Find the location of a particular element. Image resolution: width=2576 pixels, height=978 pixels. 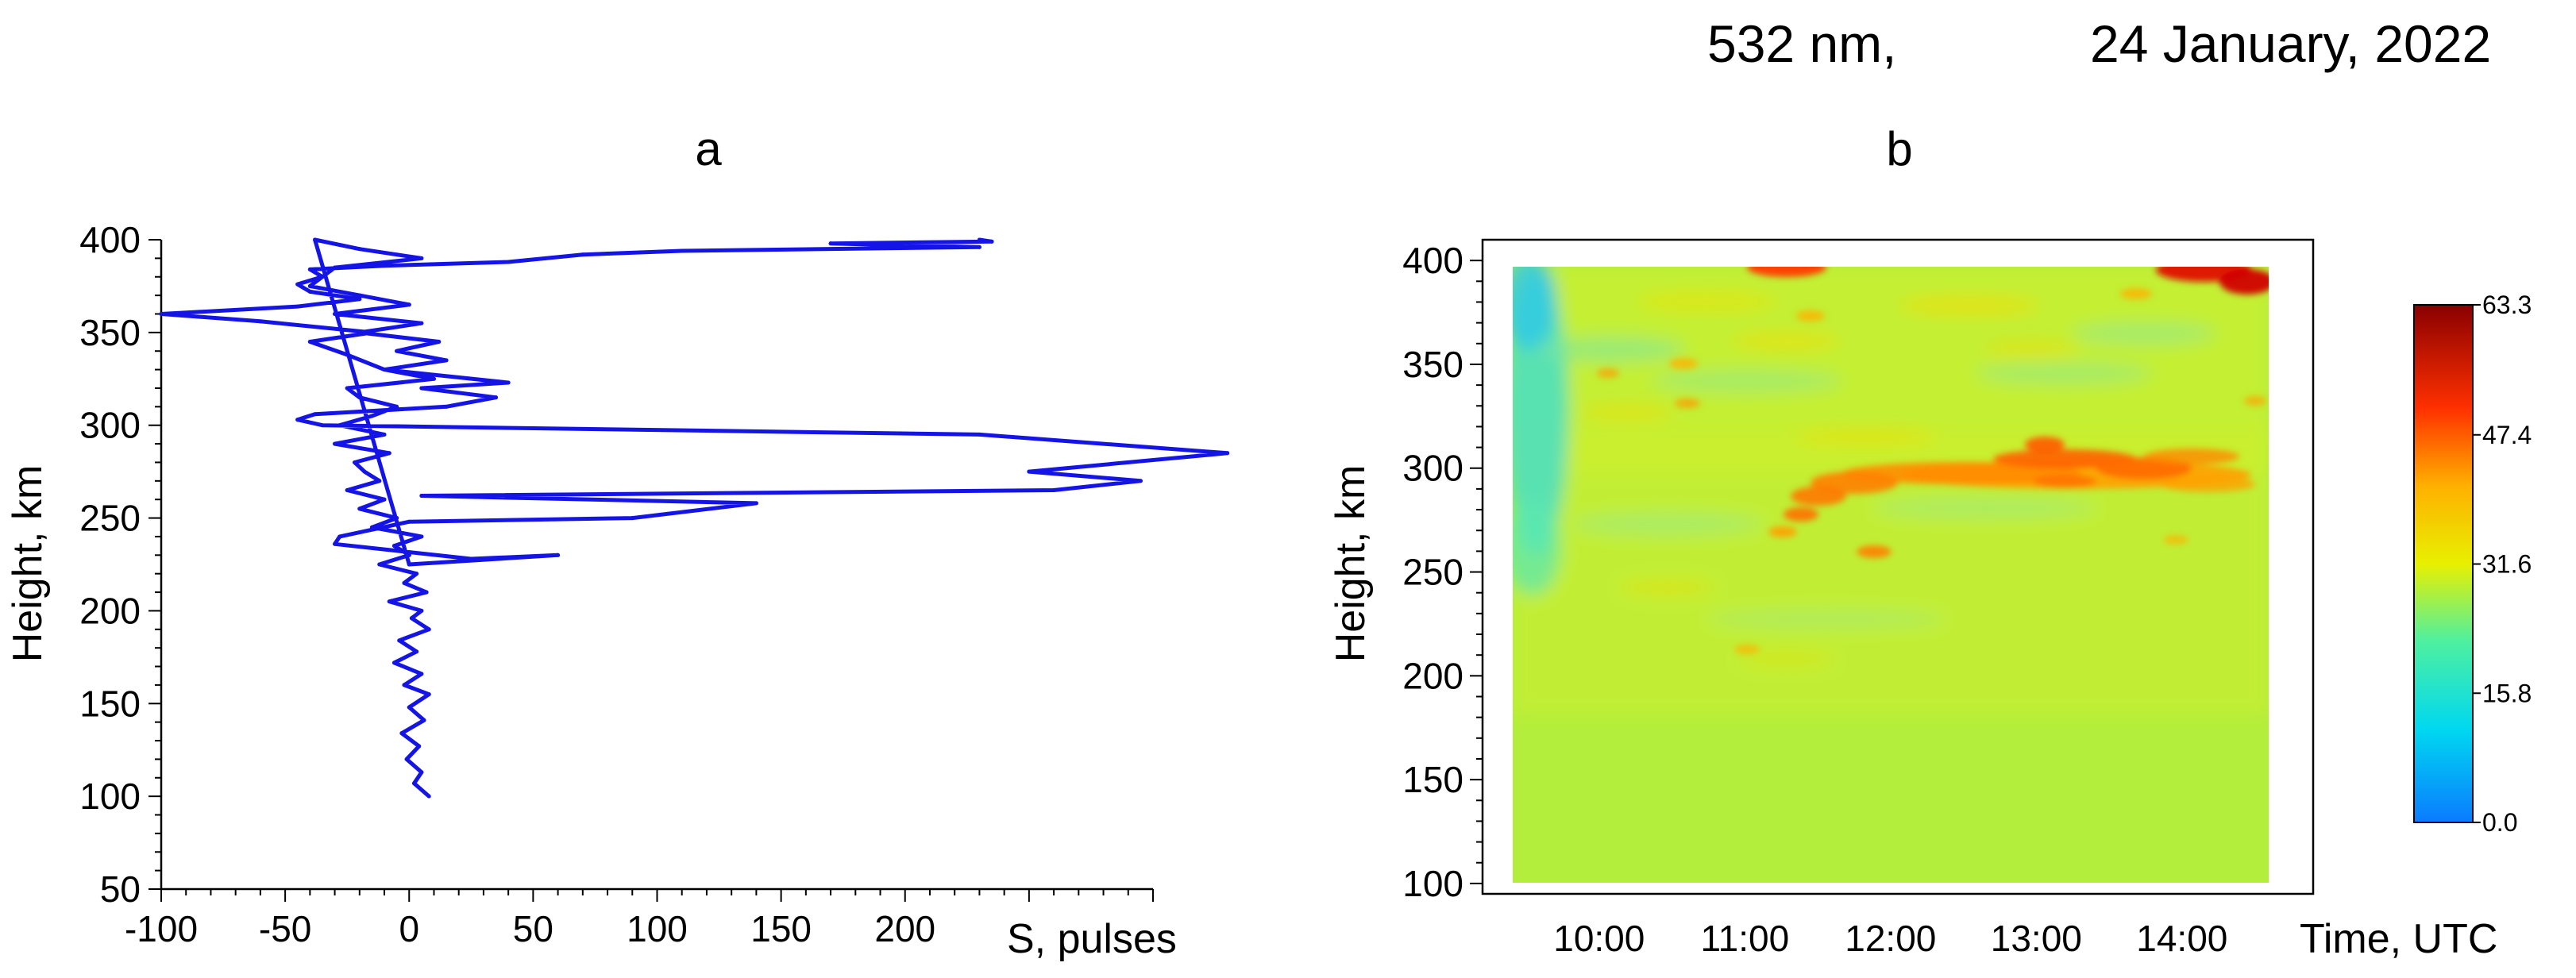

colorbar-tick-label: 15.8 is located at coordinates (2507, 693).